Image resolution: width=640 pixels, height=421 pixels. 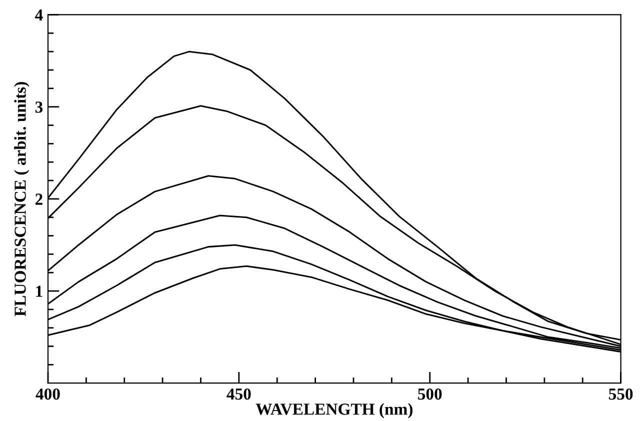 I want to click on x-tick-label: 450, so click(x=238, y=394).